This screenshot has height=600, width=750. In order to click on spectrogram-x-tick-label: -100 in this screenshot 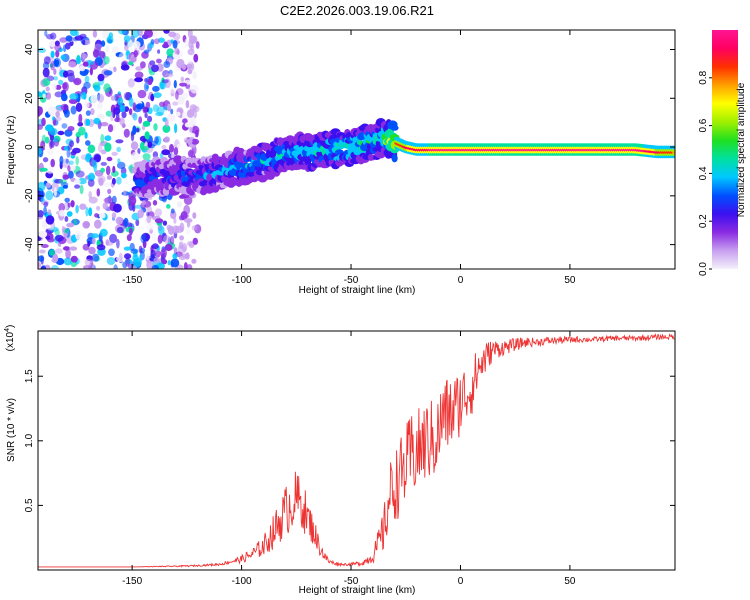, I will do `click(242, 280)`.